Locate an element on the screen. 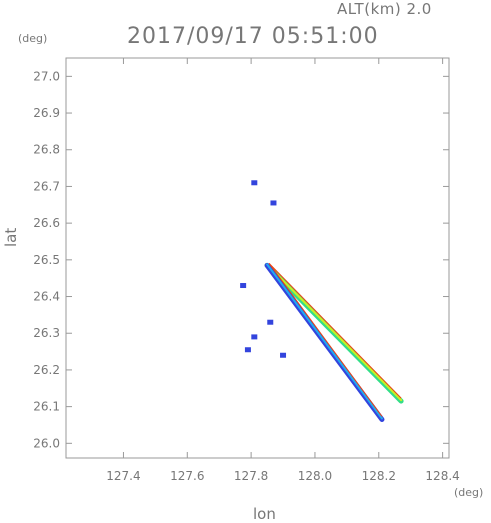 The height and width of the screenshot is (523, 491). x-tick-label: 127.4 is located at coordinates (123, 476).